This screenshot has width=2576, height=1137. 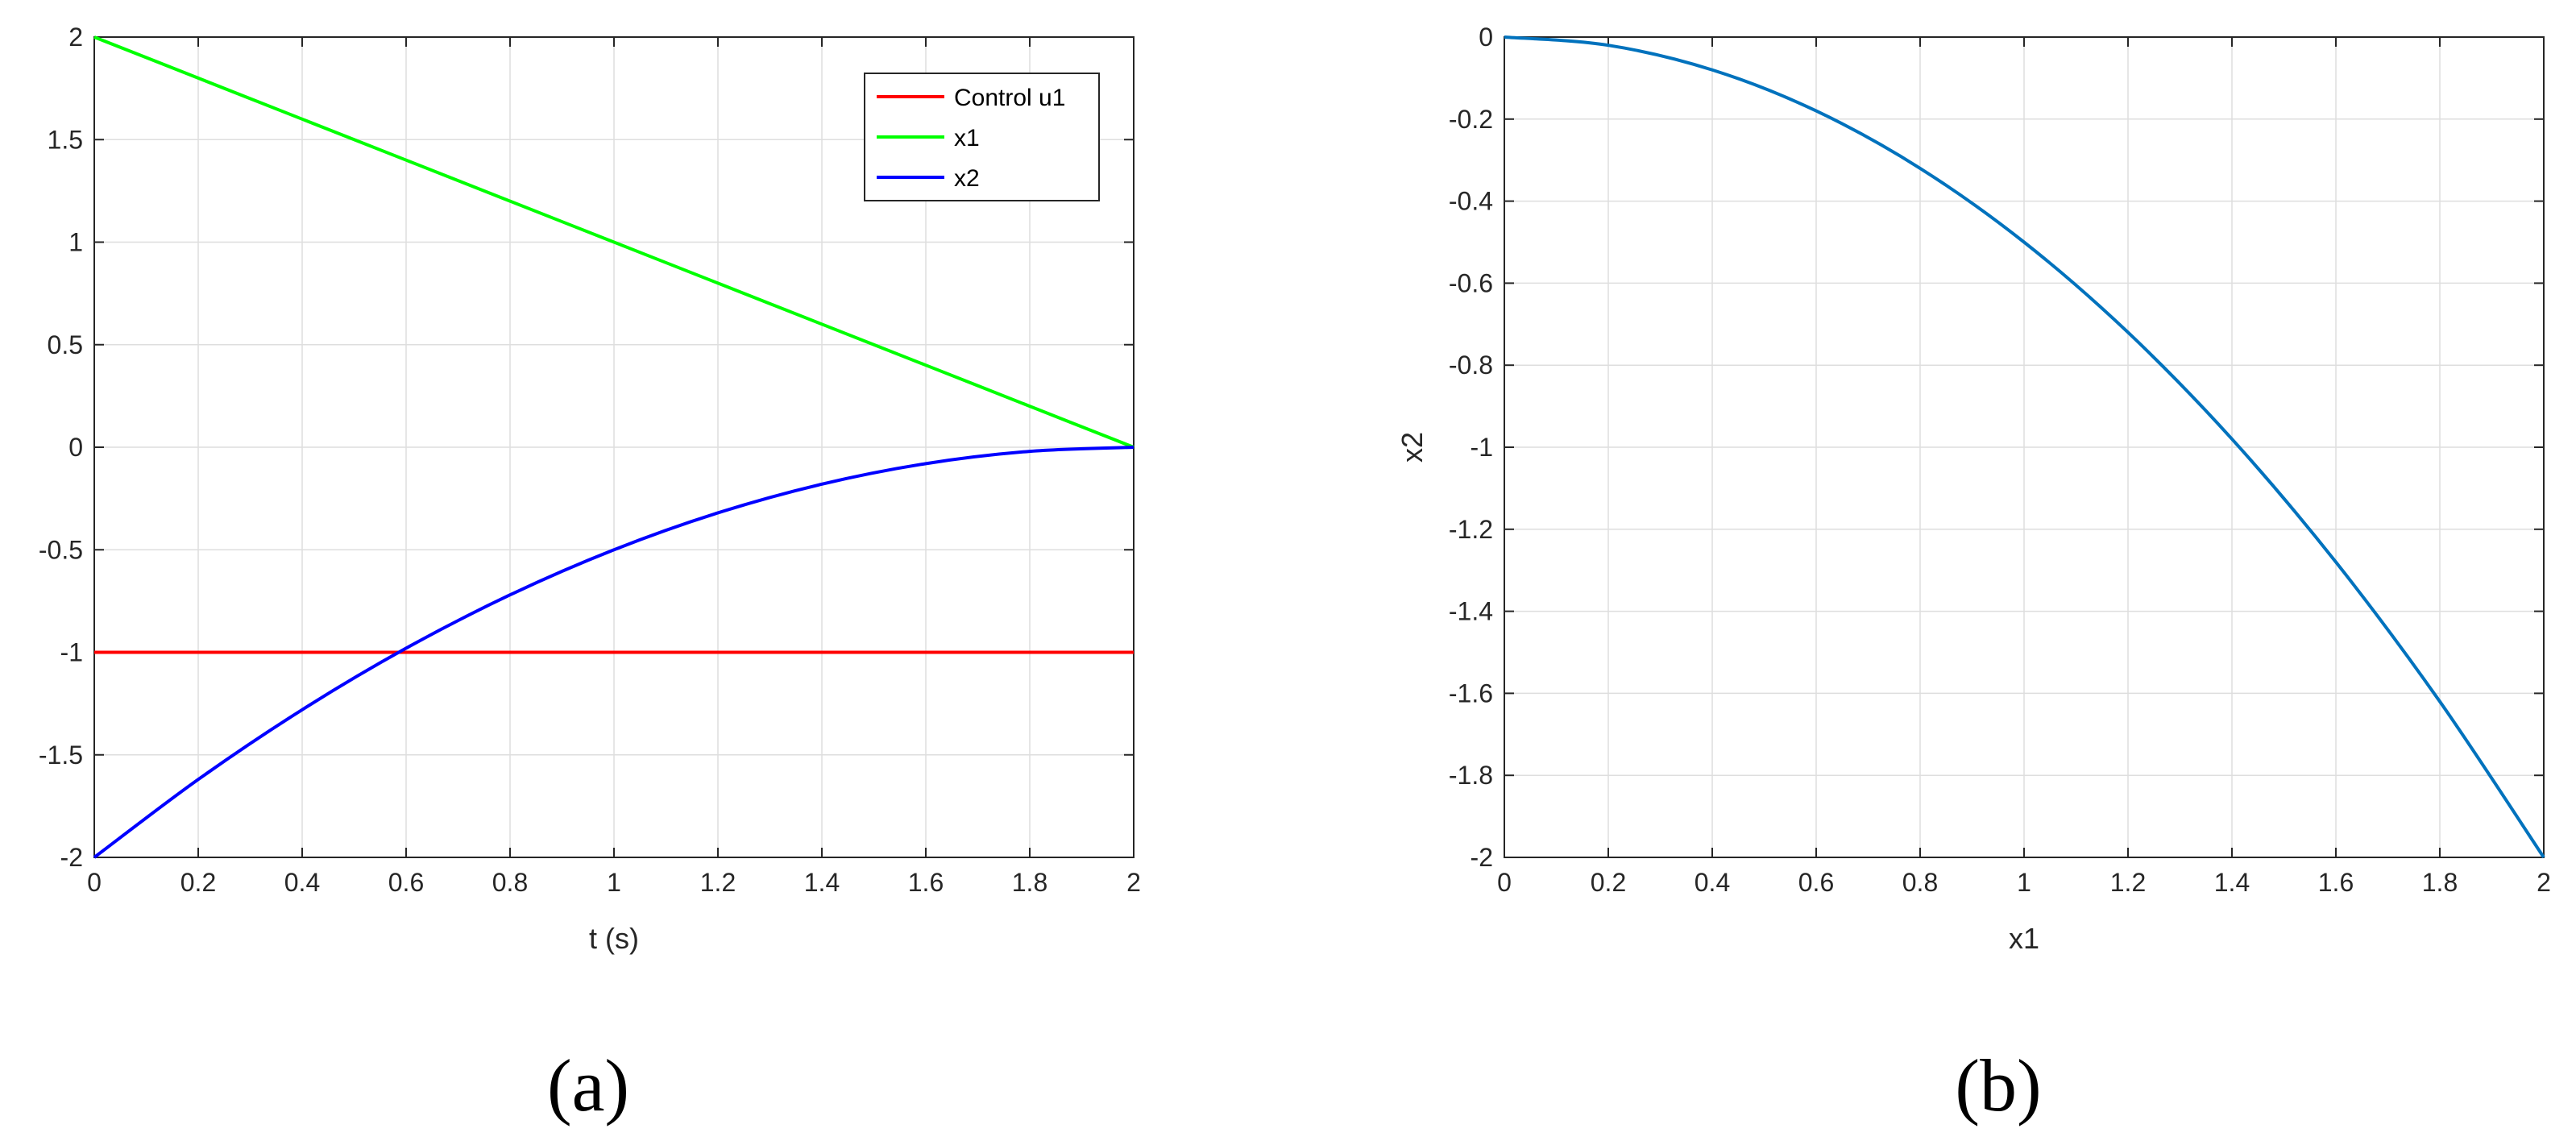 What do you see at coordinates (71, 858) in the screenshot?
I see `chart-a-ytick-label-0: -2` at bounding box center [71, 858].